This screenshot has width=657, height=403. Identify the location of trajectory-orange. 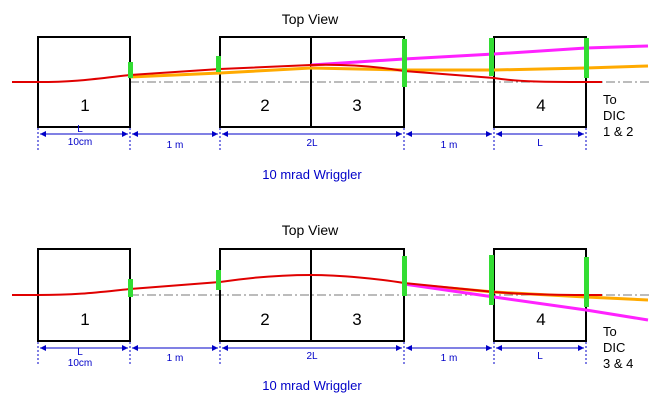
(389, 71).